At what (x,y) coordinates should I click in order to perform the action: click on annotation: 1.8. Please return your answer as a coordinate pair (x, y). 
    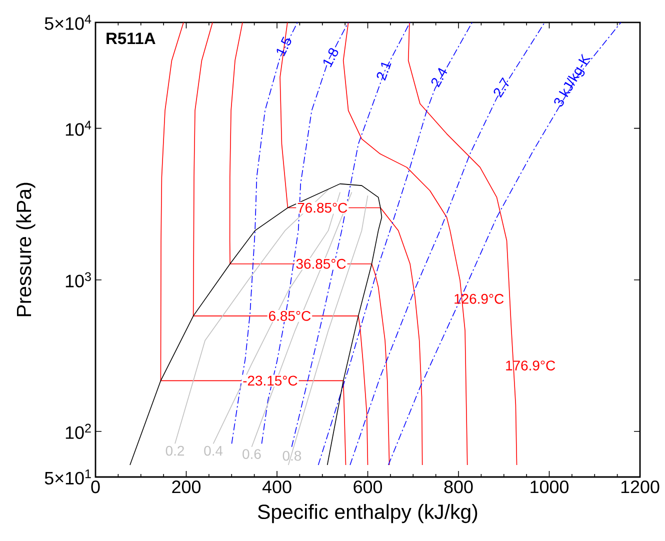
    Looking at the image, I should click on (330, 58).